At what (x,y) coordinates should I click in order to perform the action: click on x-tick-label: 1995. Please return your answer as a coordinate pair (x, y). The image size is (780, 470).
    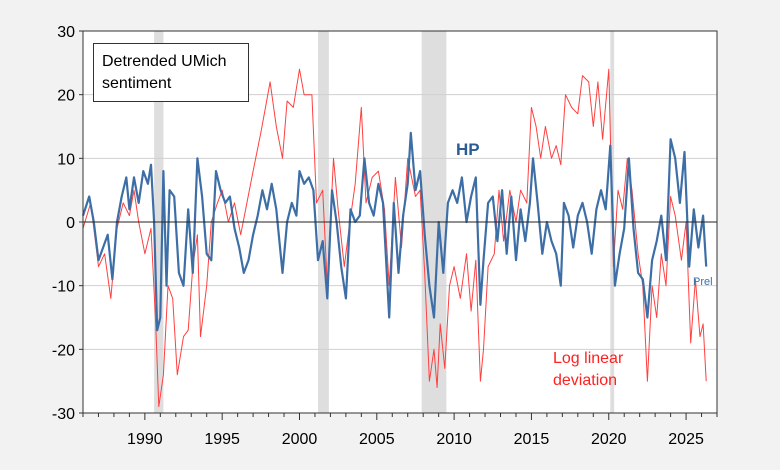
    Looking at the image, I should click on (222, 439).